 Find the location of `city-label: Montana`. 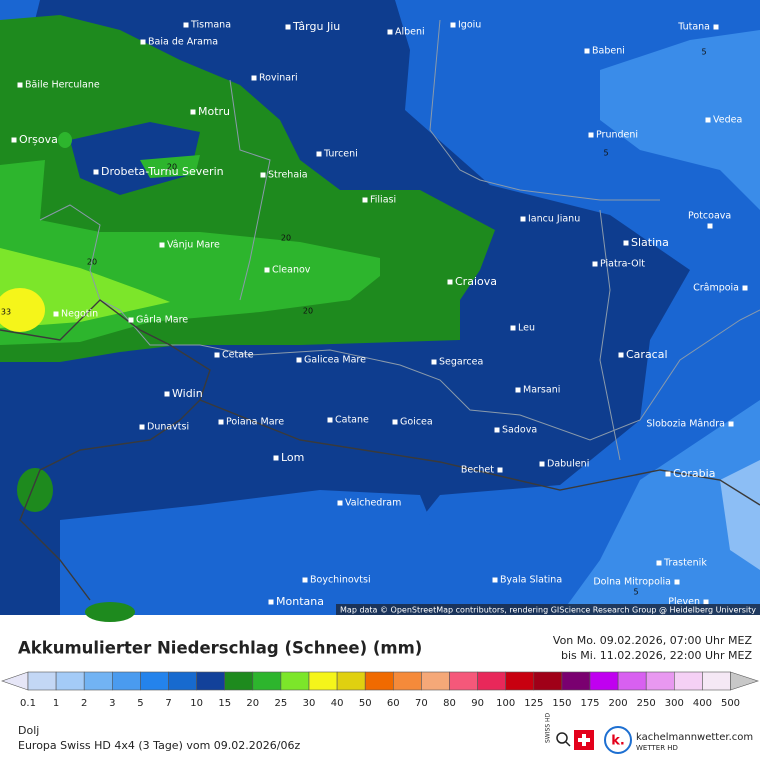

city-label: Montana is located at coordinates (300, 601).